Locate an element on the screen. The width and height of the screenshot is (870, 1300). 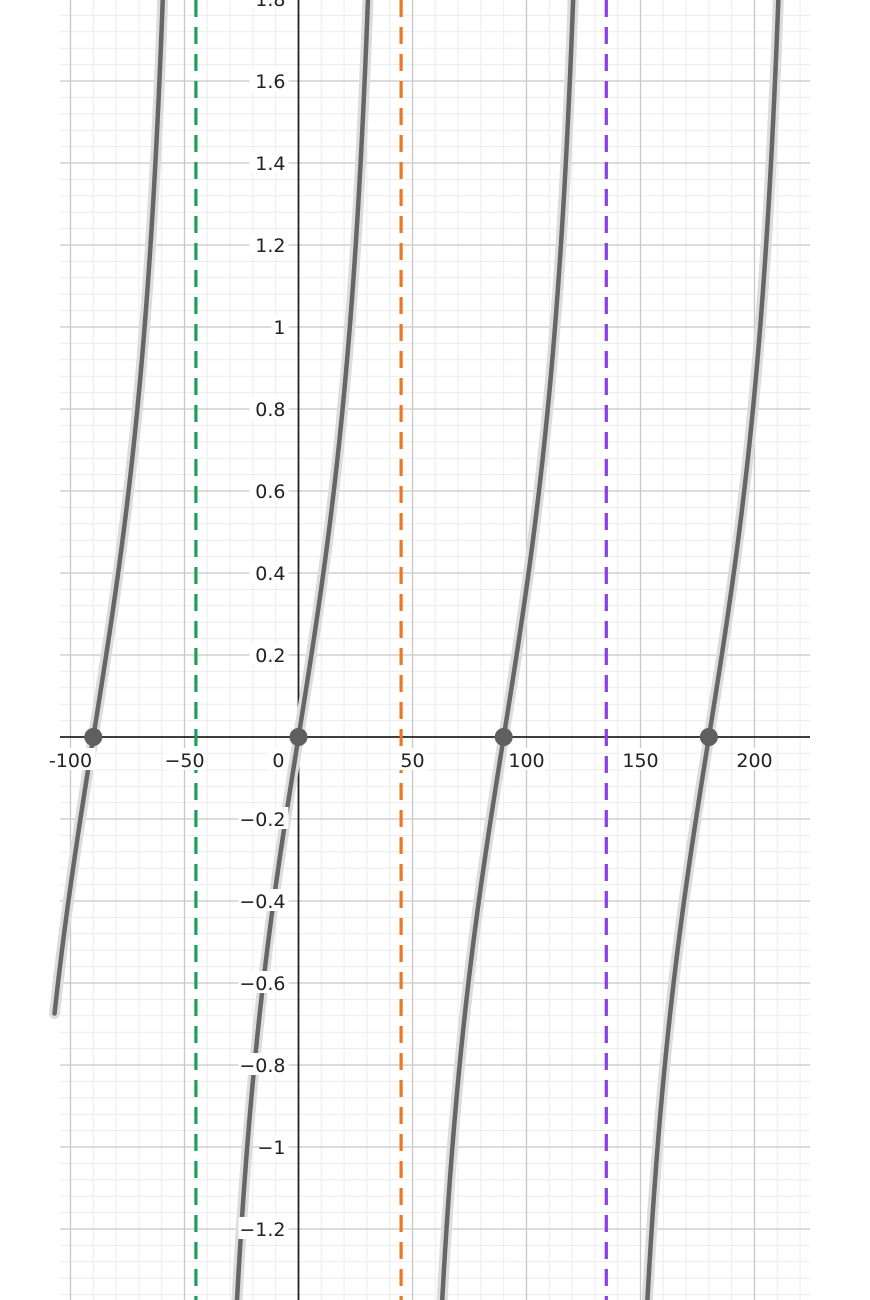
y-tick-label: −0.4 is located at coordinates (262, 902).